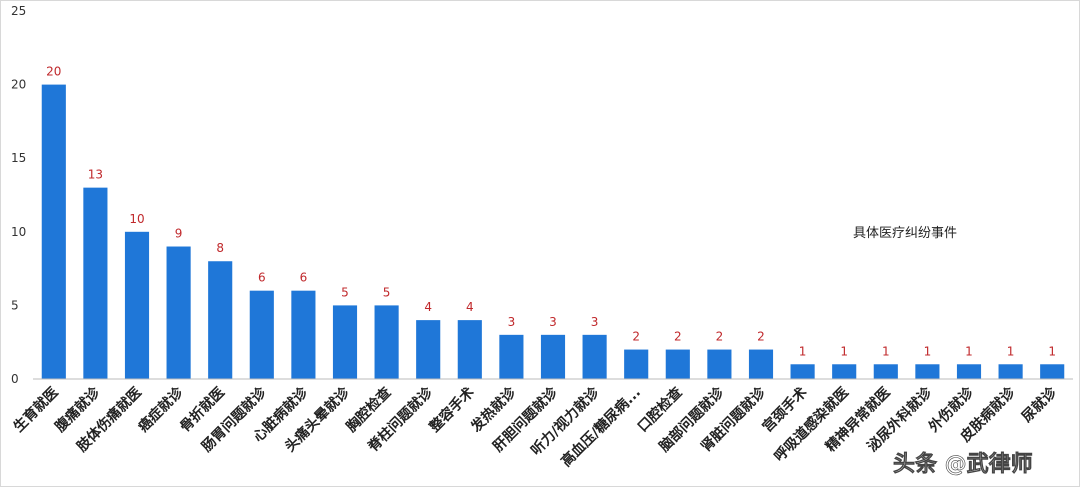 This screenshot has width=1080, height=490. What do you see at coordinates (136, 219) in the screenshot?
I see `data-label: 10` at bounding box center [136, 219].